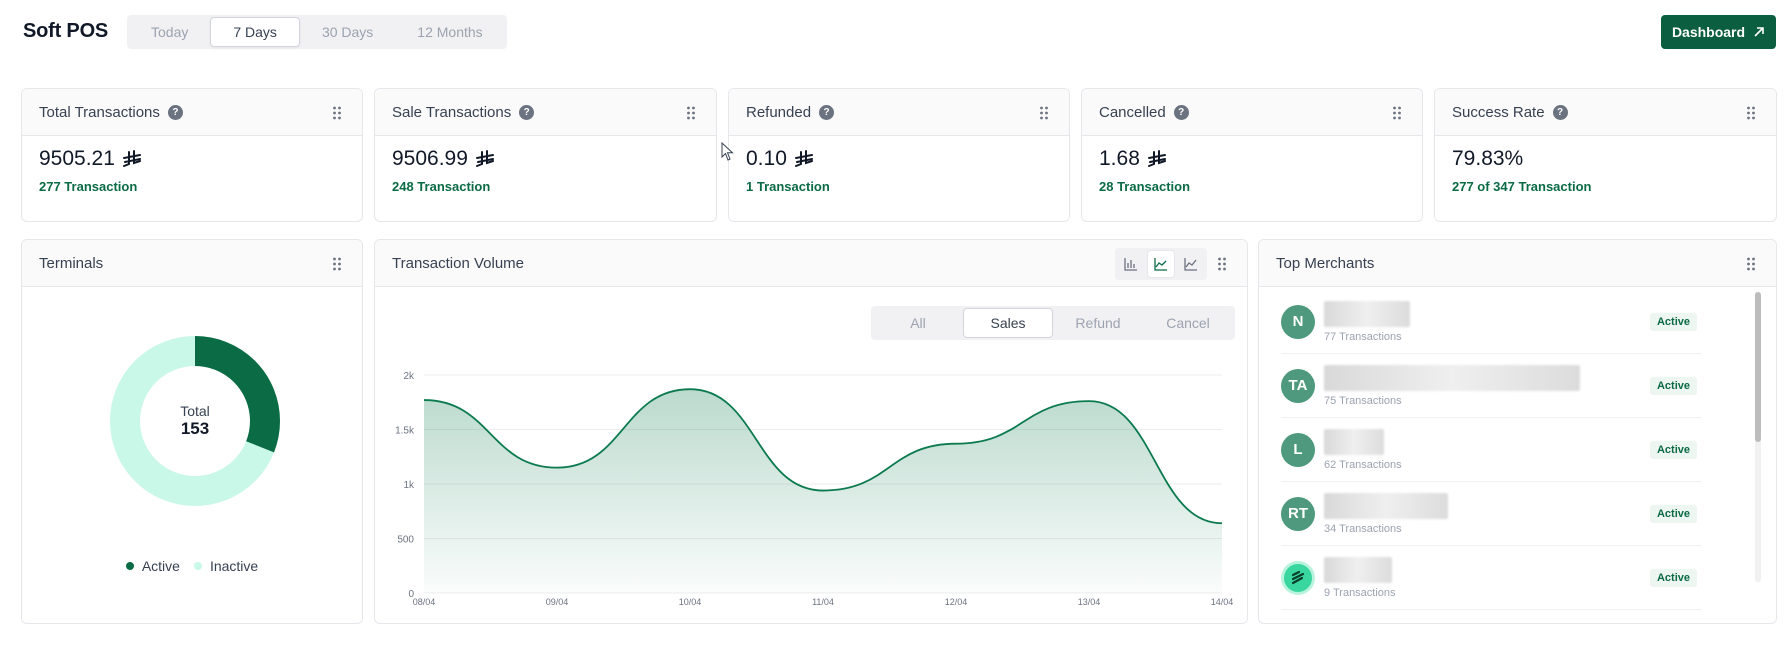 This screenshot has height=659, width=1786. I want to click on stat-card-header: Sale Transactions ?, so click(545, 112).